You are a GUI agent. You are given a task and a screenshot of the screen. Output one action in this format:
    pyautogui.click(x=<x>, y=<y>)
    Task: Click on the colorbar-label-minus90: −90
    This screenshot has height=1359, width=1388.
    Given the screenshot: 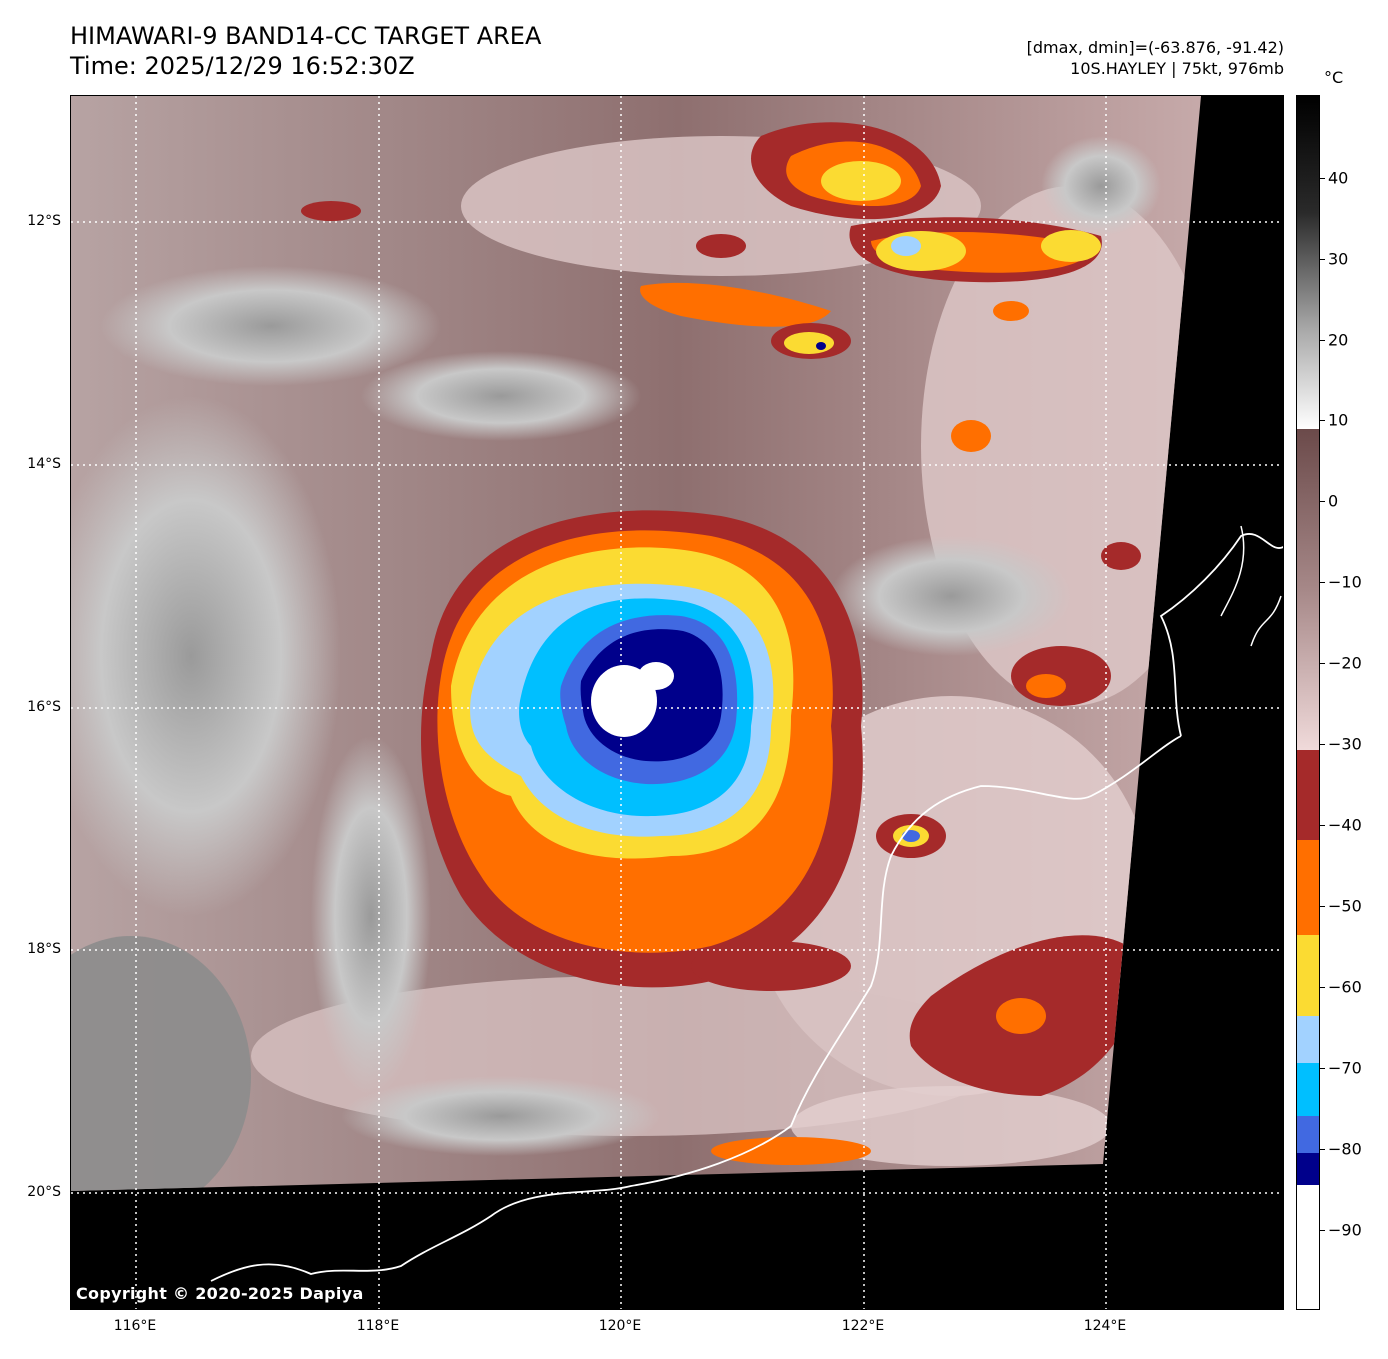 What is the action you would take?
    pyautogui.click(x=1345, y=1230)
    